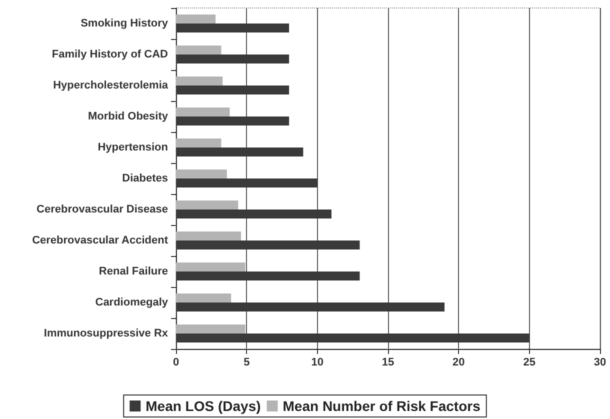 This screenshot has width=610, height=419. What do you see at coordinates (133, 272) in the screenshot?
I see `y-tick-label: Renal Failure` at bounding box center [133, 272].